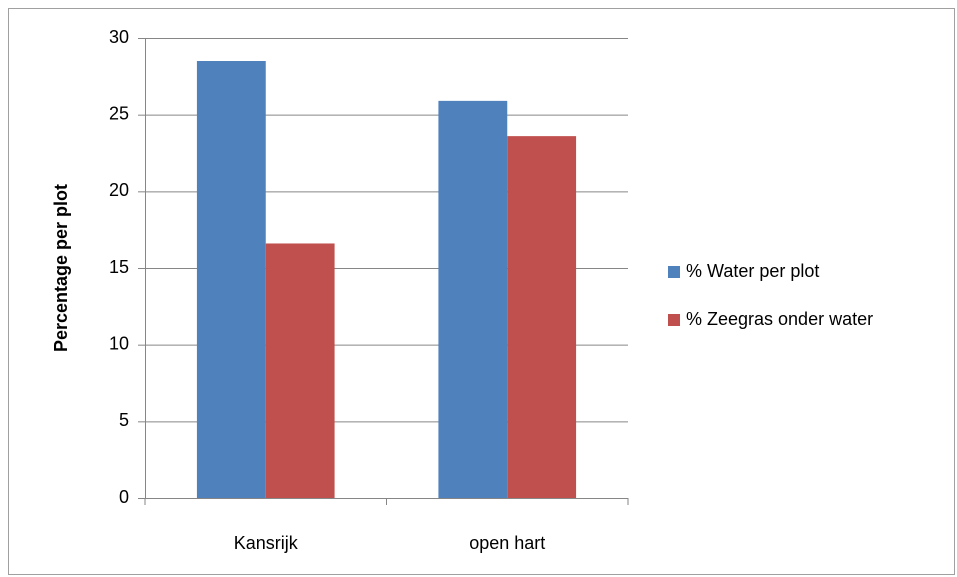  What do you see at coordinates (124, 420) in the screenshot?
I see `y-tick-label: 5` at bounding box center [124, 420].